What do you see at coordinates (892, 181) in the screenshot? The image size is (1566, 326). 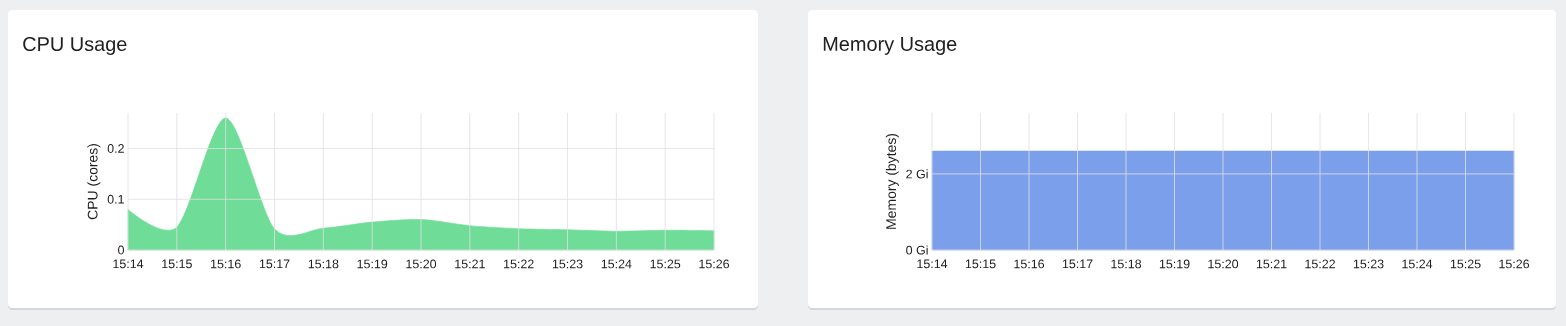 I see `y-axis-title: Memory (bytes)` at bounding box center [892, 181].